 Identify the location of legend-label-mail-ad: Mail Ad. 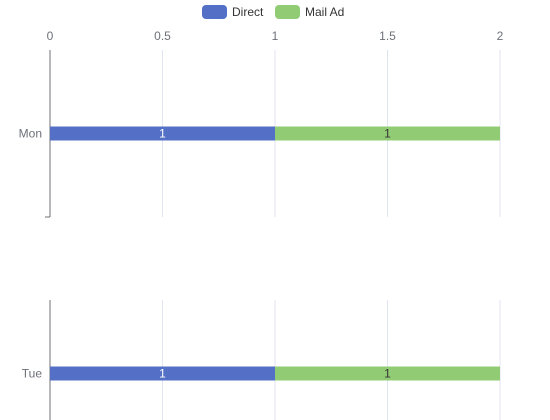
(325, 12).